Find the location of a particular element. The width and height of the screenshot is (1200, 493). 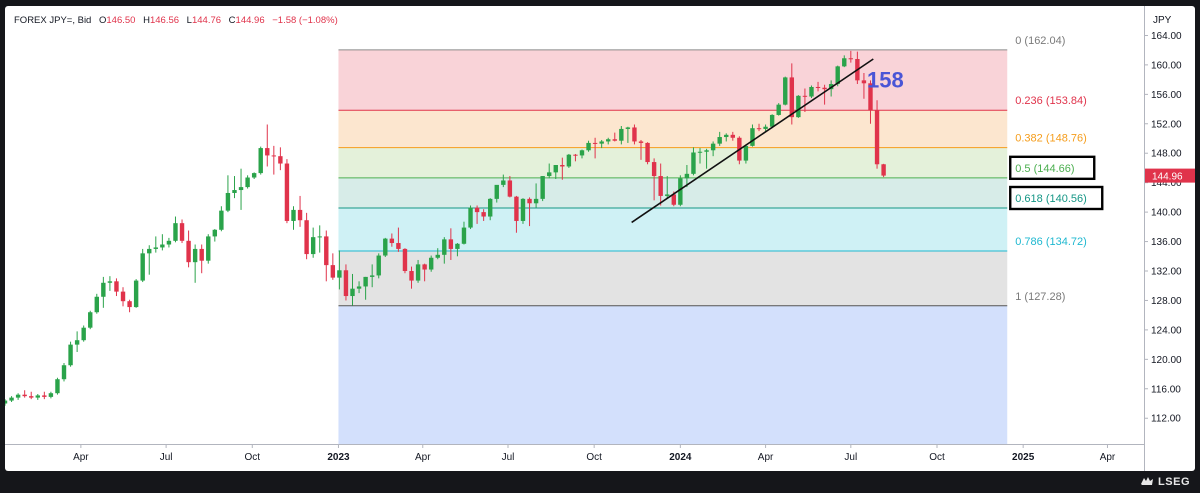

footer-bar: LSEG is located at coordinates (600, 482).